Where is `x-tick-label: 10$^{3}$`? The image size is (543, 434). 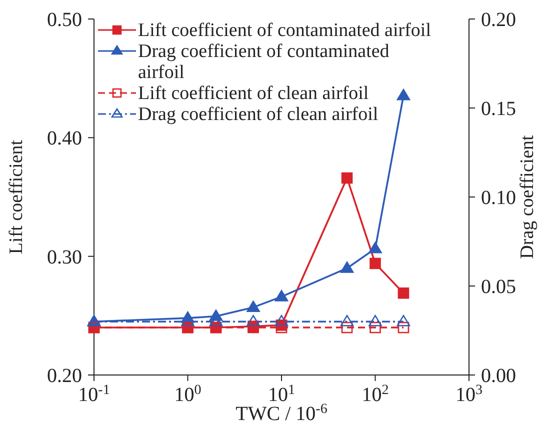
x-tick-label: 10$^{3}$ is located at coordinates (469, 394).